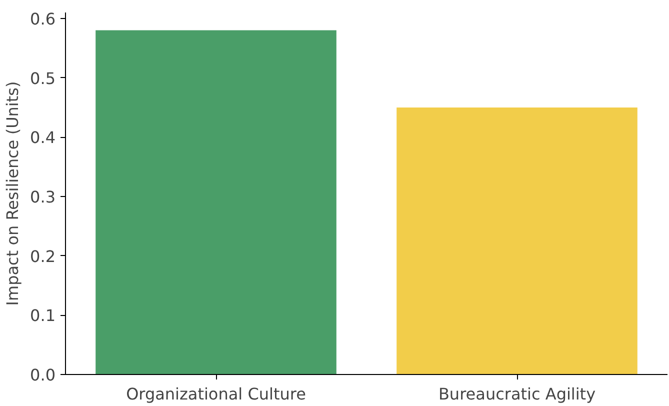 Image resolution: width=669 pixels, height=406 pixels. Describe the element at coordinates (43, 138) in the screenshot. I see `y-tick-label: 0.4` at that location.